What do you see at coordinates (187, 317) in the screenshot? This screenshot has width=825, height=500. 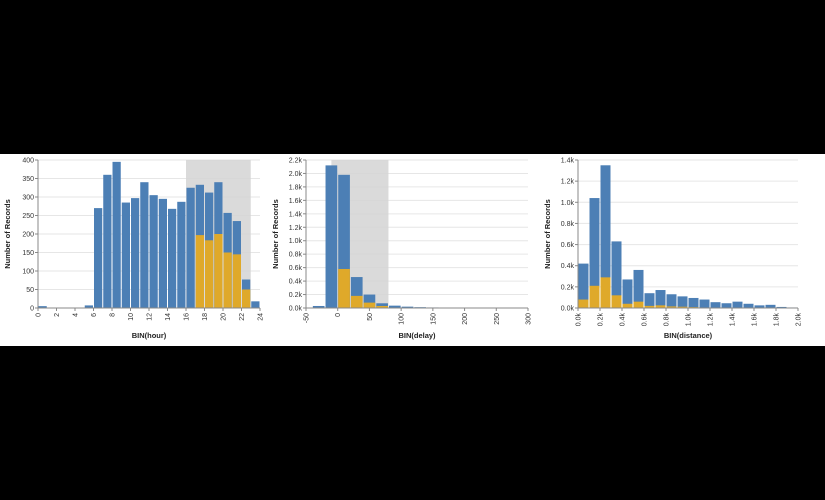 I see `x-tick-label: 16` at bounding box center [187, 317].